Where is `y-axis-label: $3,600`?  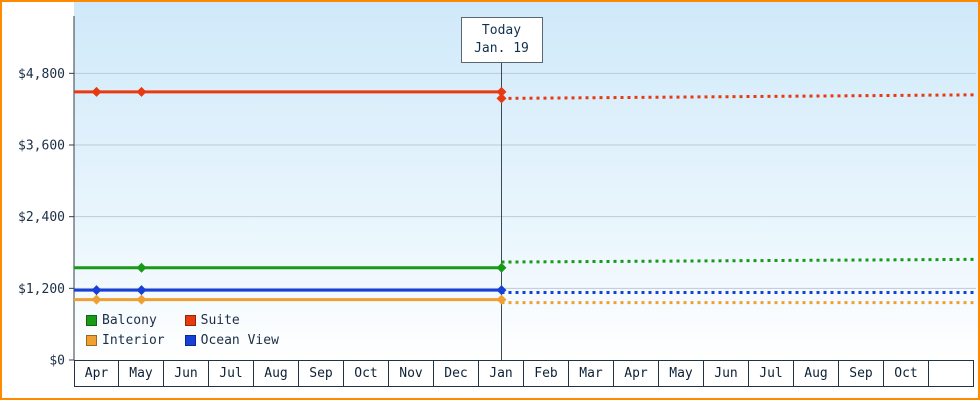
y-axis-label: $3,600 is located at coordinates (41, 146).